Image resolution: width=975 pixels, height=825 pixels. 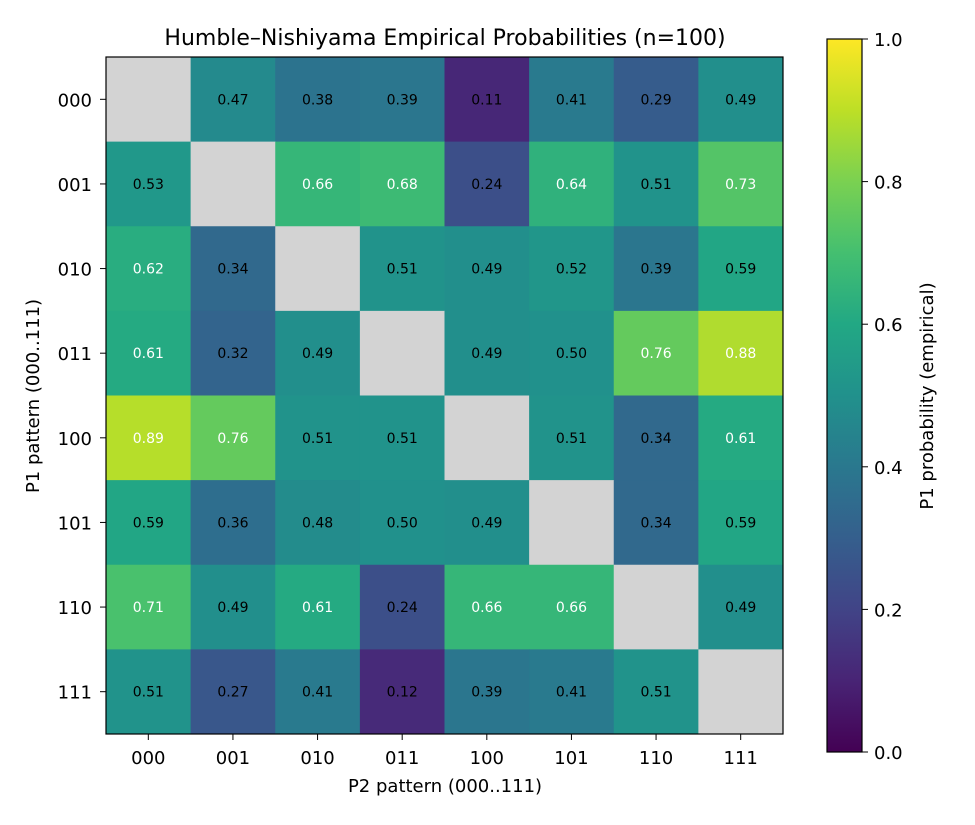 I want to click on cell-value-label: 0.29, so click(x=655, y=100).